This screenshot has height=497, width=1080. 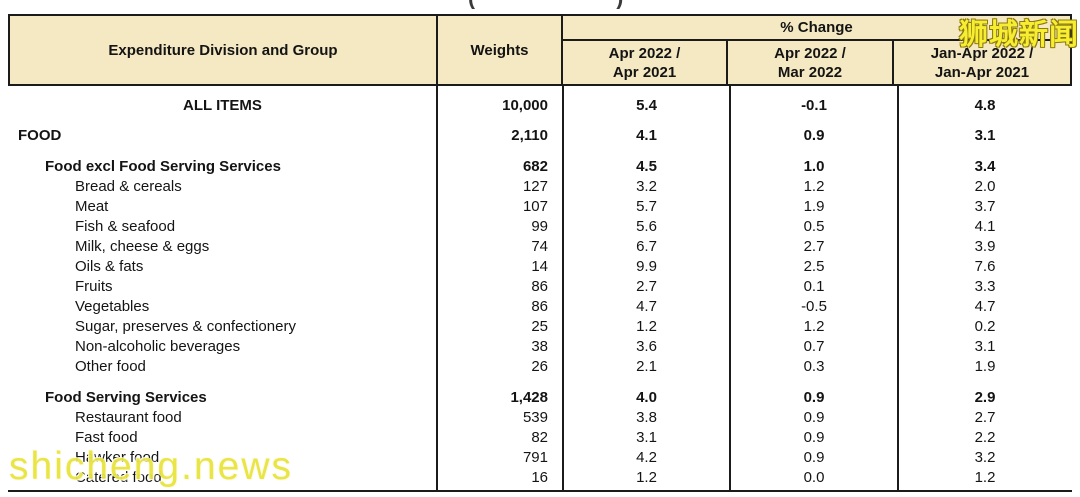 I want to click on table-row: Non-alcoholic beverages 38 3.6 0.7 3.1, so click(x=540, y=347).